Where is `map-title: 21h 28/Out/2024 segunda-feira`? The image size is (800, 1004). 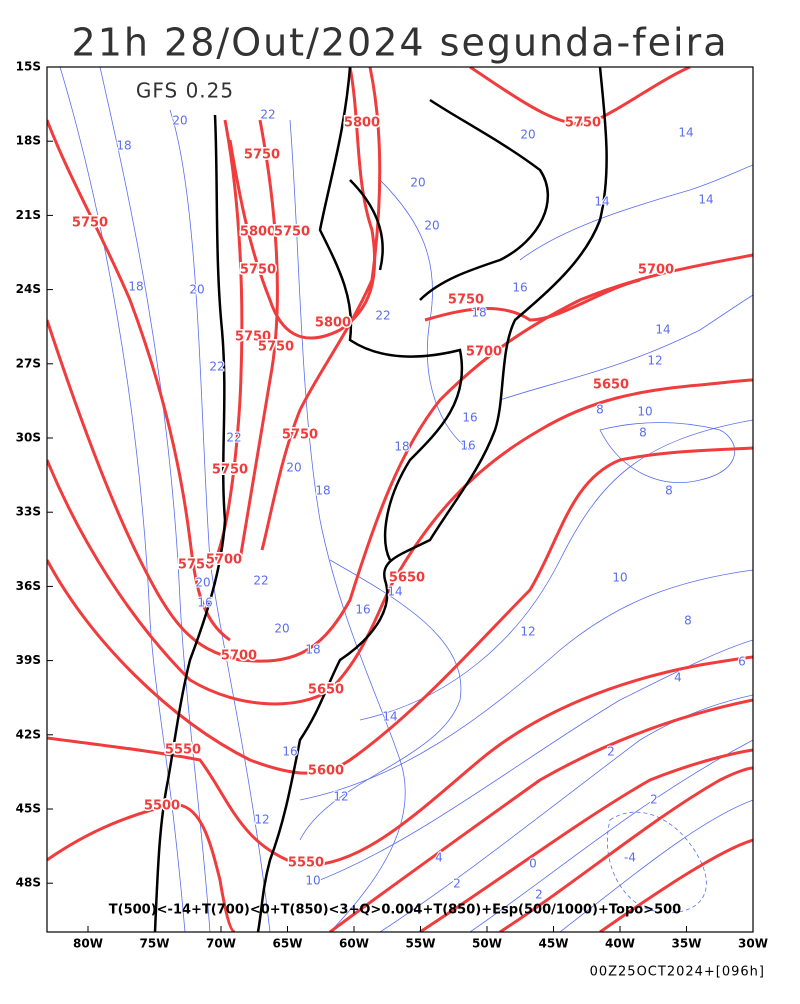 map-title: 21h 28/Out/2024 segunda-feira is located at coordinates (400, 43).